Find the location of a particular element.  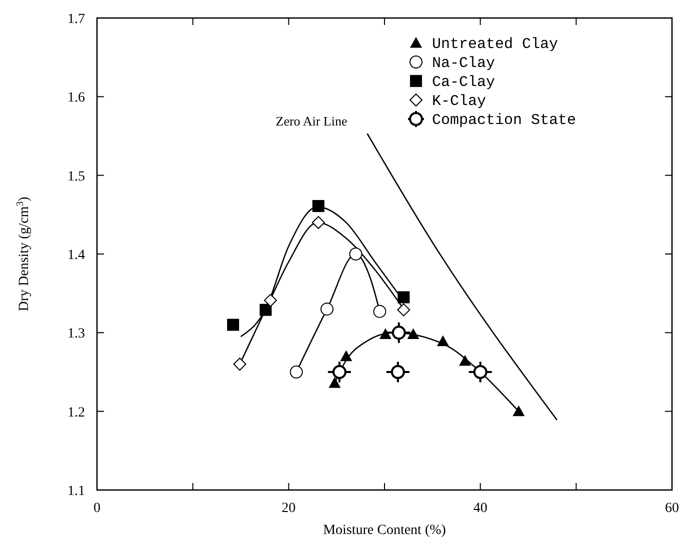

y-tick-label: 1.7 is located at coordinates (76, 19).